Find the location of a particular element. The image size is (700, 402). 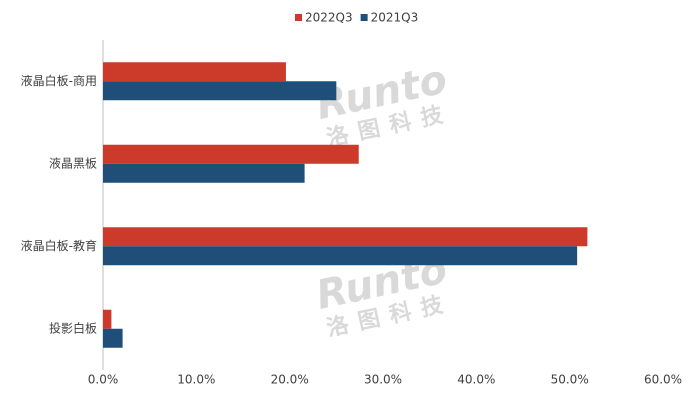

x-tick-label: 20.0% is located at coordinates (290, 380).